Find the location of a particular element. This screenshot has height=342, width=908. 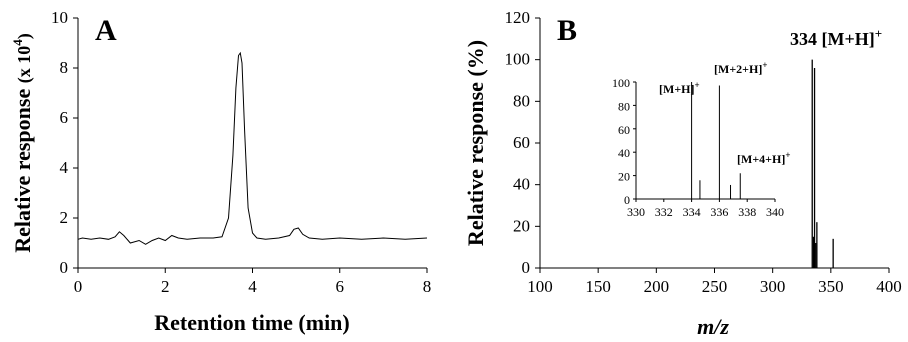

panel-a-x-ticks: 0 2 4 6 8 is located at coordinates (253, 282).